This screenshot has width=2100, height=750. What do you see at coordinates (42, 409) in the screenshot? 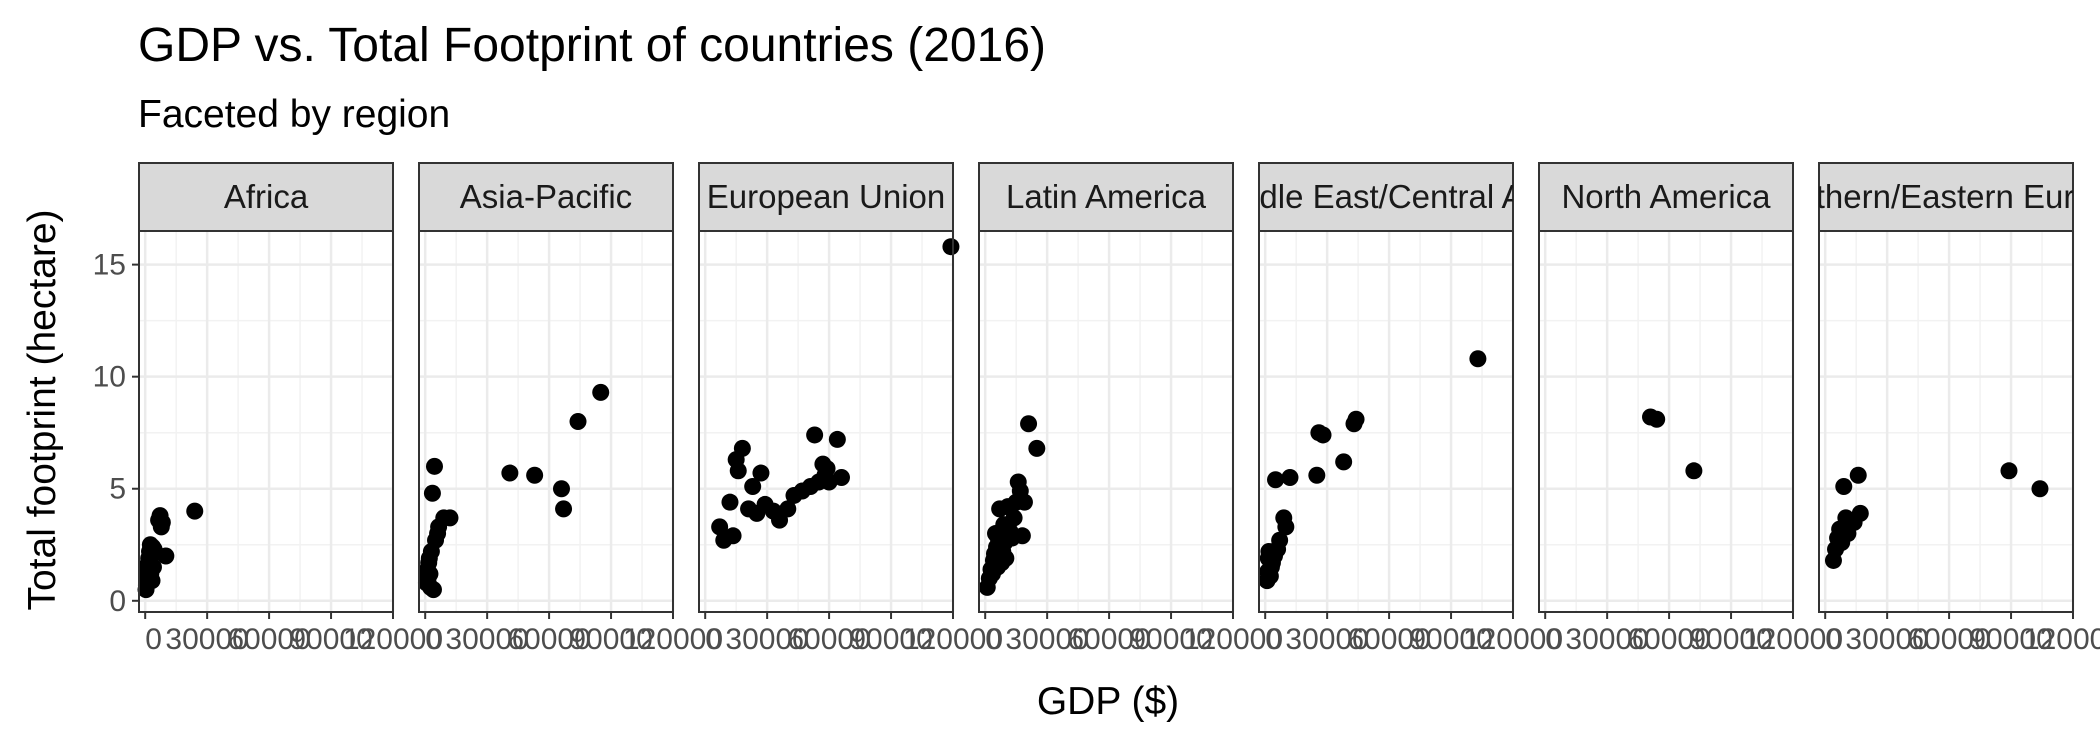
I see `y-axis-title: Total footprint (hectare)` at bounding box center [42, 409].